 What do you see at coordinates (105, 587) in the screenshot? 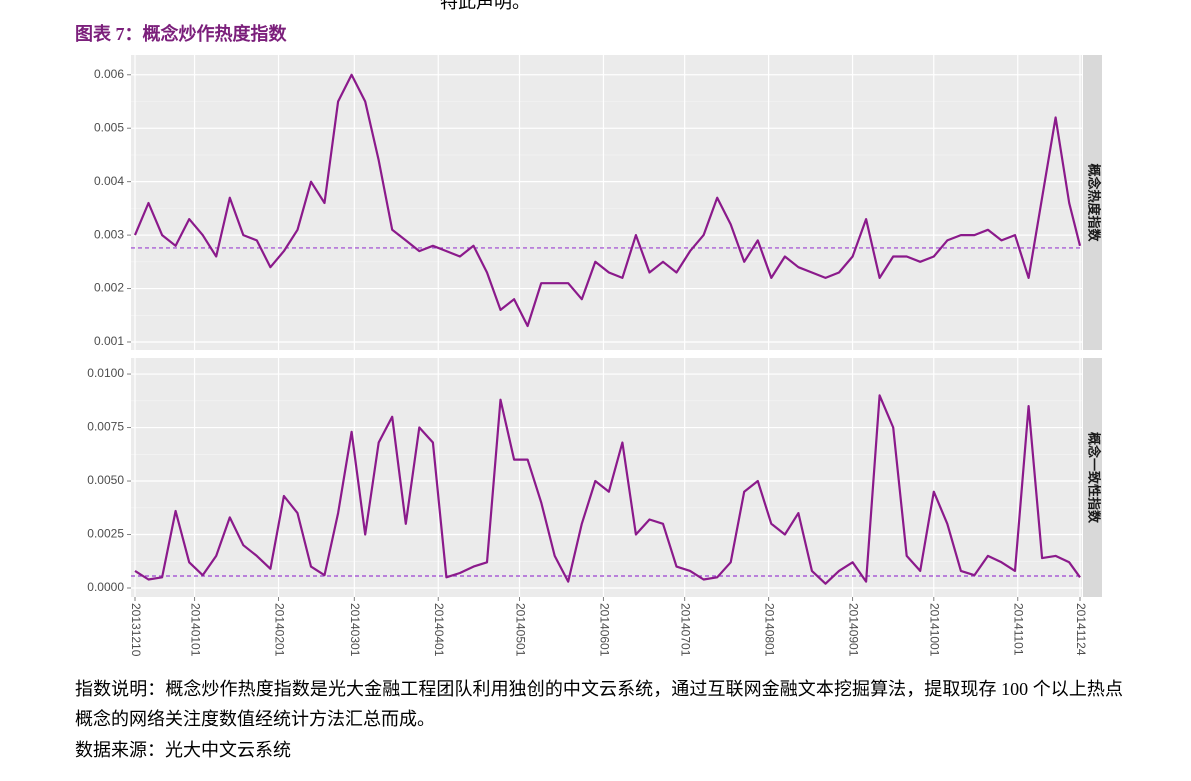
I see `y-tick-label: 0.0000` at bounding box center [105, 587].